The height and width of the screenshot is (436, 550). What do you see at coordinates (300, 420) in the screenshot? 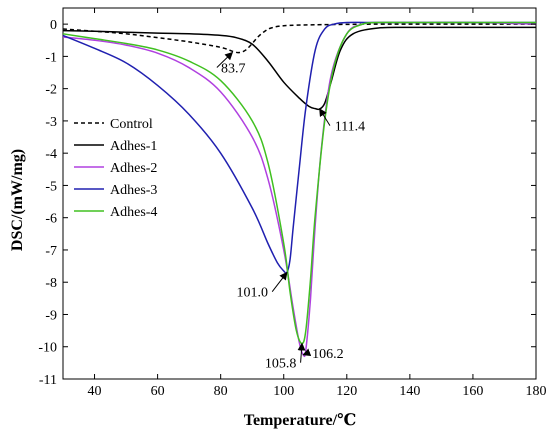
I see `x-axis-title: Temperature/℃` at bounding box center [300, 420].